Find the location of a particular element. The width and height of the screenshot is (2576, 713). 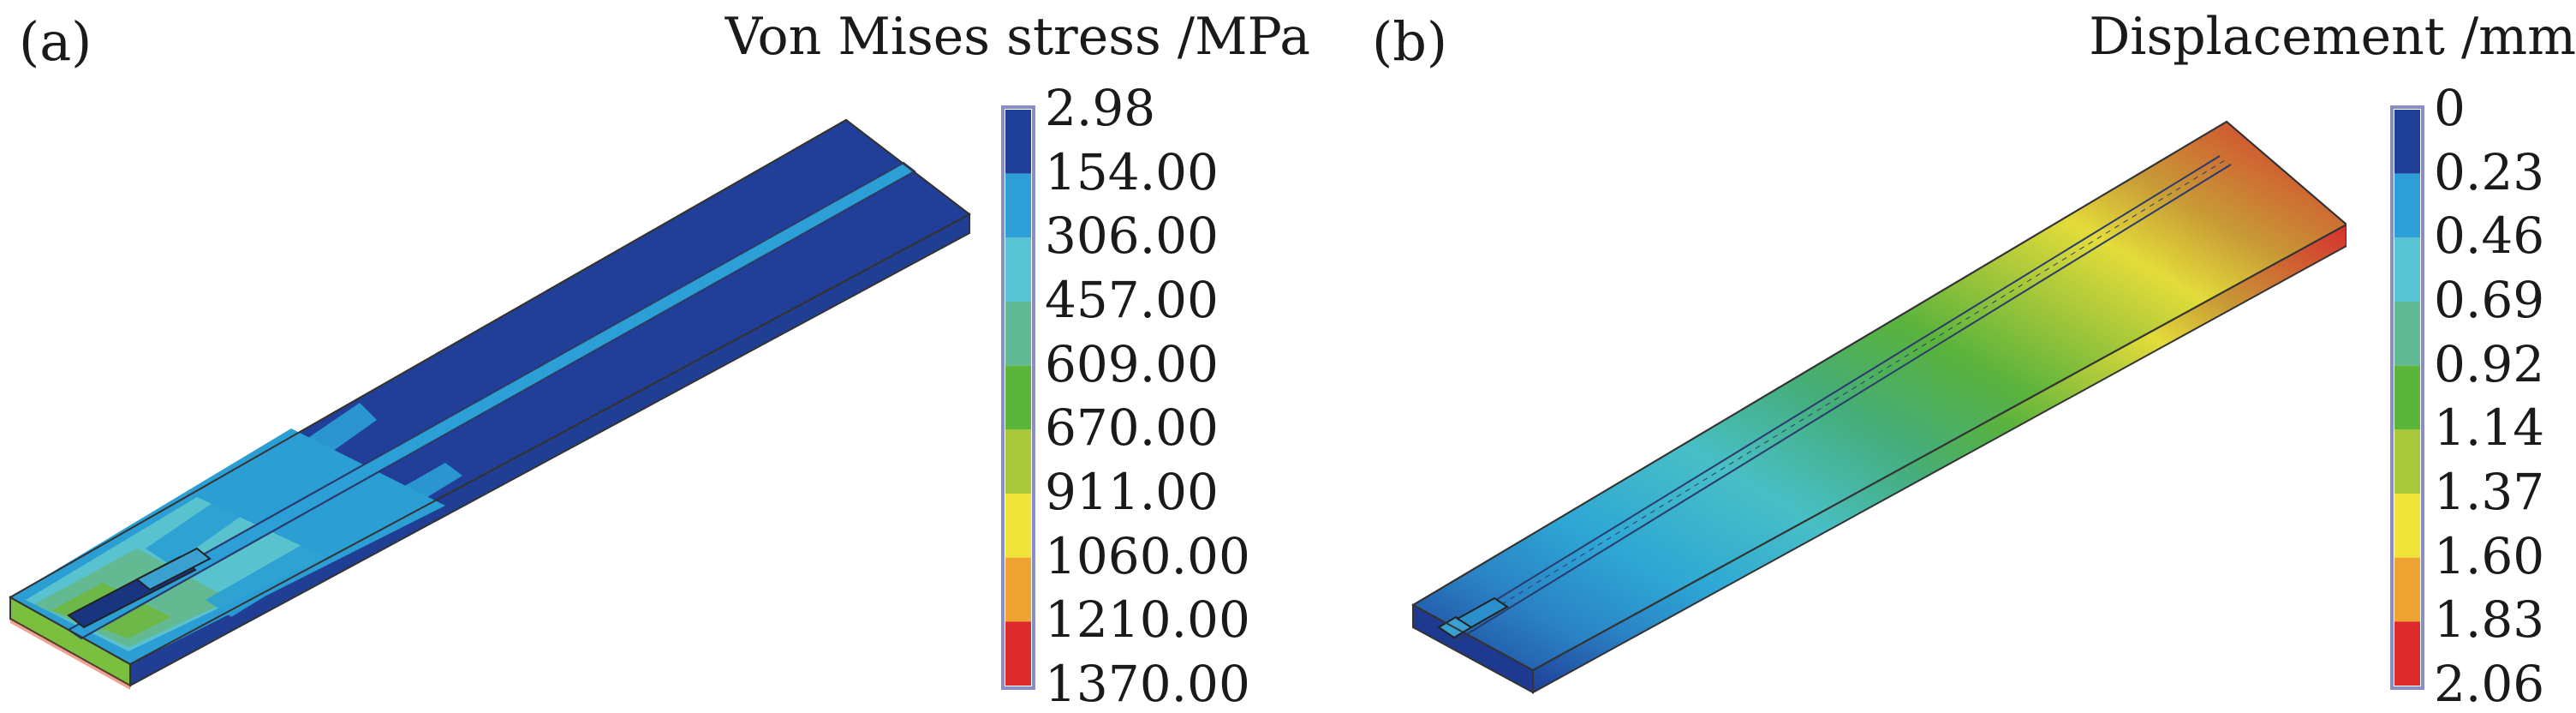

panel-label: (b) is located at coordinates (1410, 41).